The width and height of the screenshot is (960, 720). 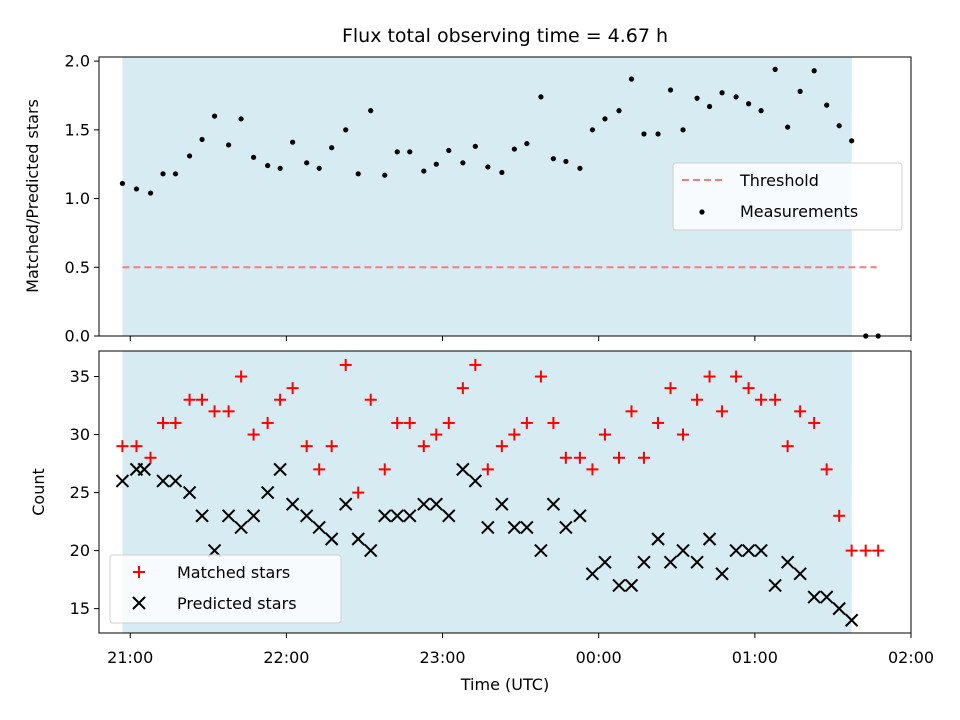 What do you see at coordinates (77, 61) in the screenshot?
I see `top-y-tick-label: 2.0` at bounding box center [77, 61].